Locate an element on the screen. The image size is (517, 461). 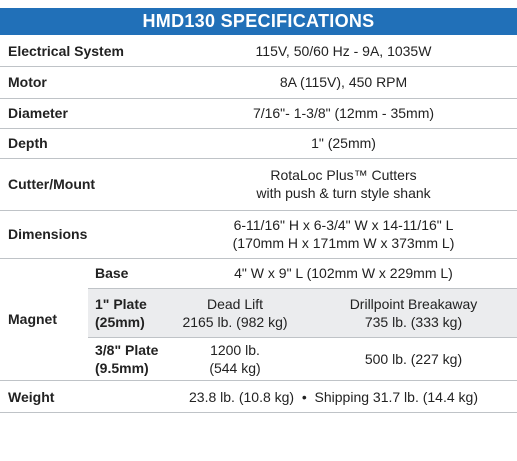
text: with push & turn style shank is located at coordinates (343, 193).